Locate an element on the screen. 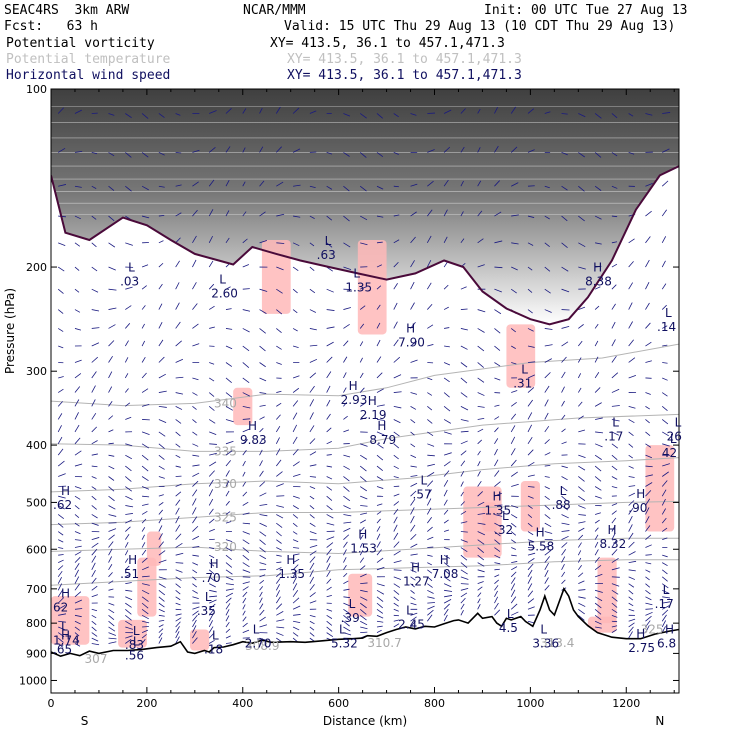 The height and width of the screenshot is (740, 740). y-tick-label: 900 is located at coordinates (36, 653).